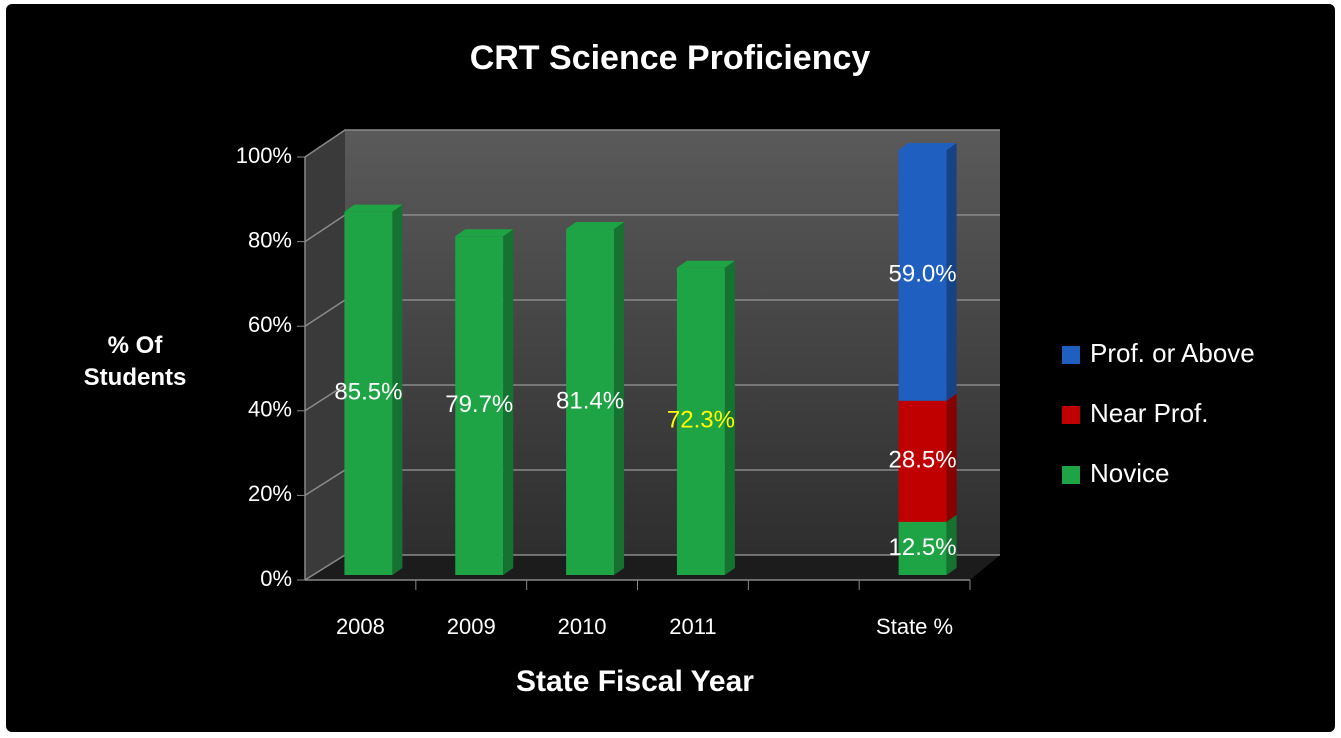  I want to click on data-label: 85.5%, so click(368, 392).